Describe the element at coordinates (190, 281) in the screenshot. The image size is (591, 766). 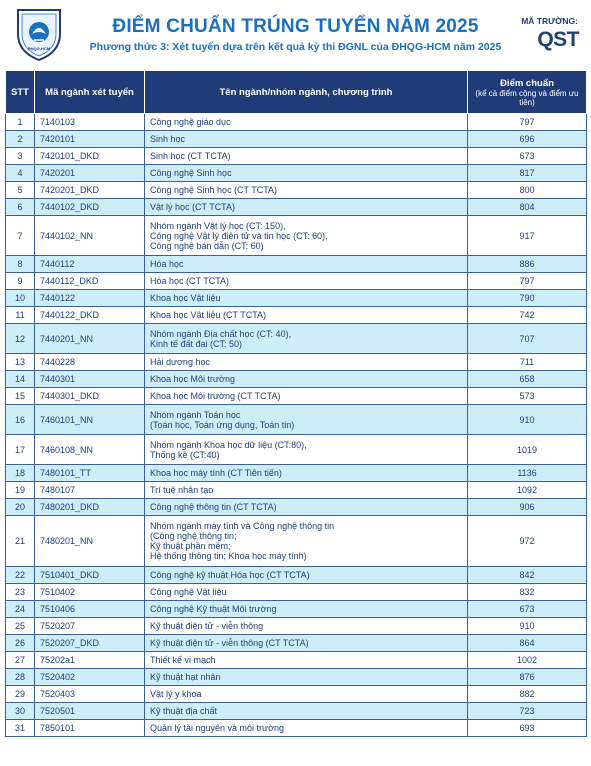
I see `major-name-line: Hóa học (CT TCTA)` at that location.